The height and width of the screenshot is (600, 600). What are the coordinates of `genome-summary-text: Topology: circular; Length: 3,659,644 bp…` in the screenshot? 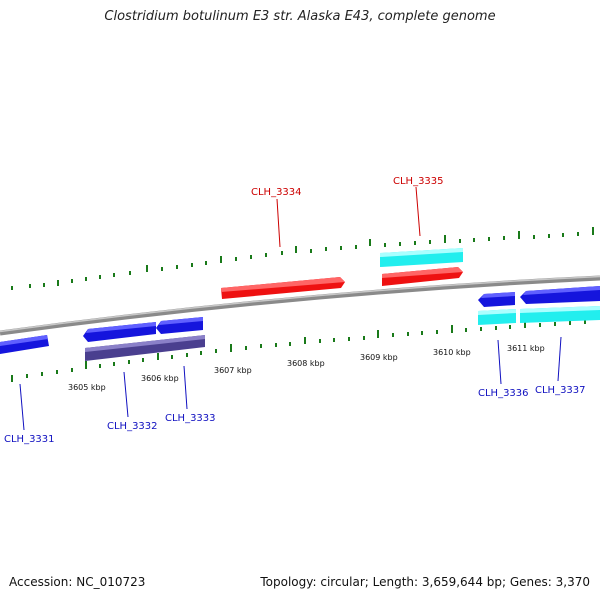 It's located at (425, 582).